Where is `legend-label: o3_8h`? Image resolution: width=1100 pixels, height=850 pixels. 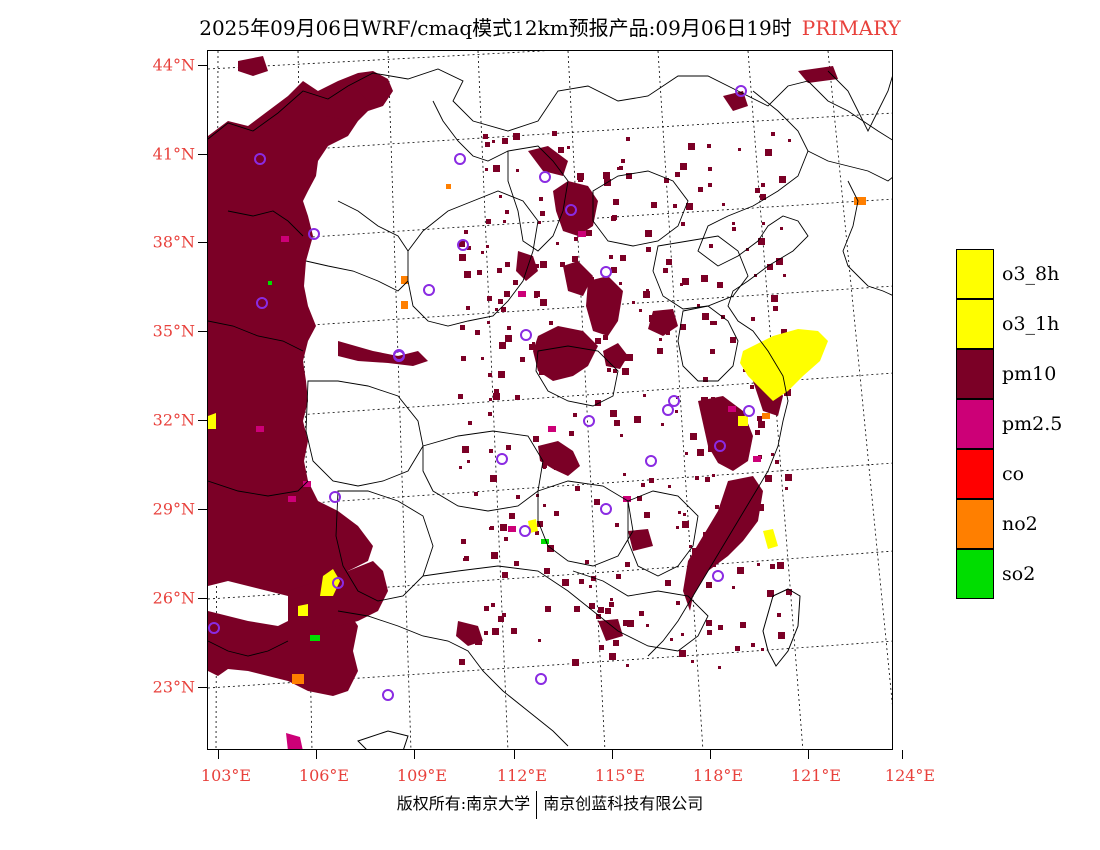
legend-label: o3_8h is located at coordinates (1031, 274).